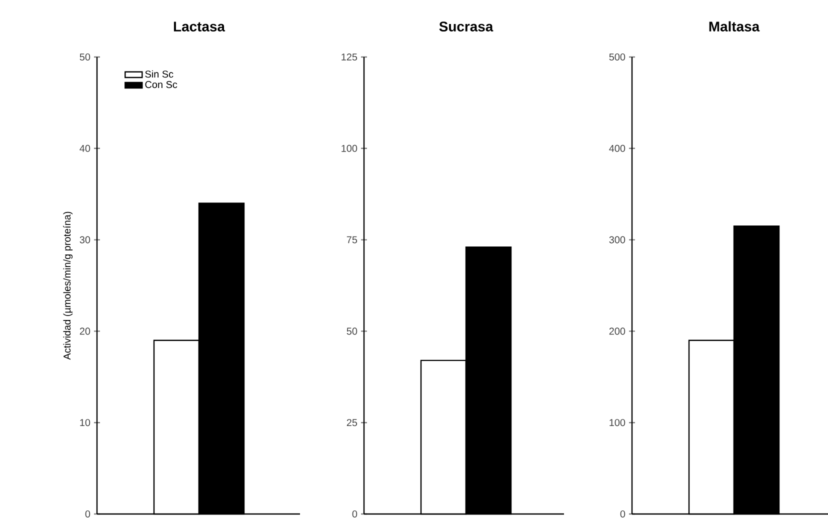 Image resolution: width=828 pixels, height=524 pixels. What do you see at coordinates (85, 331) in the screenshot?
I see `y-tick-label: 20` at bounding box center [85, 331].